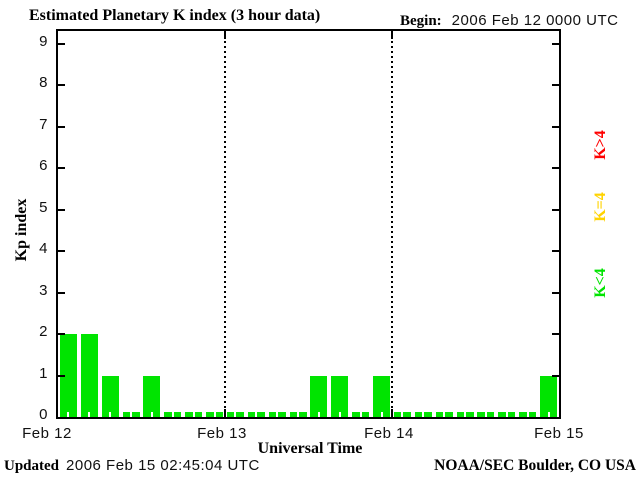  What do you see at coordinates (163, 465) in the screenshot?
I see `updated-value: 2006 Feb 15 02:45:04 UTC` at bounding box center [163, 465].